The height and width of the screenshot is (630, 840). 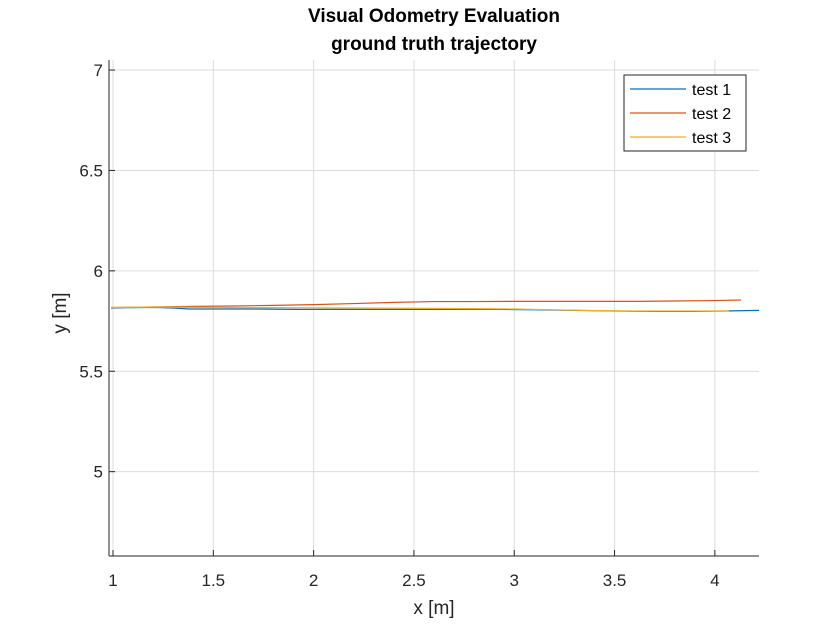 I want to click on series-lines, so click(x=434, y=306).